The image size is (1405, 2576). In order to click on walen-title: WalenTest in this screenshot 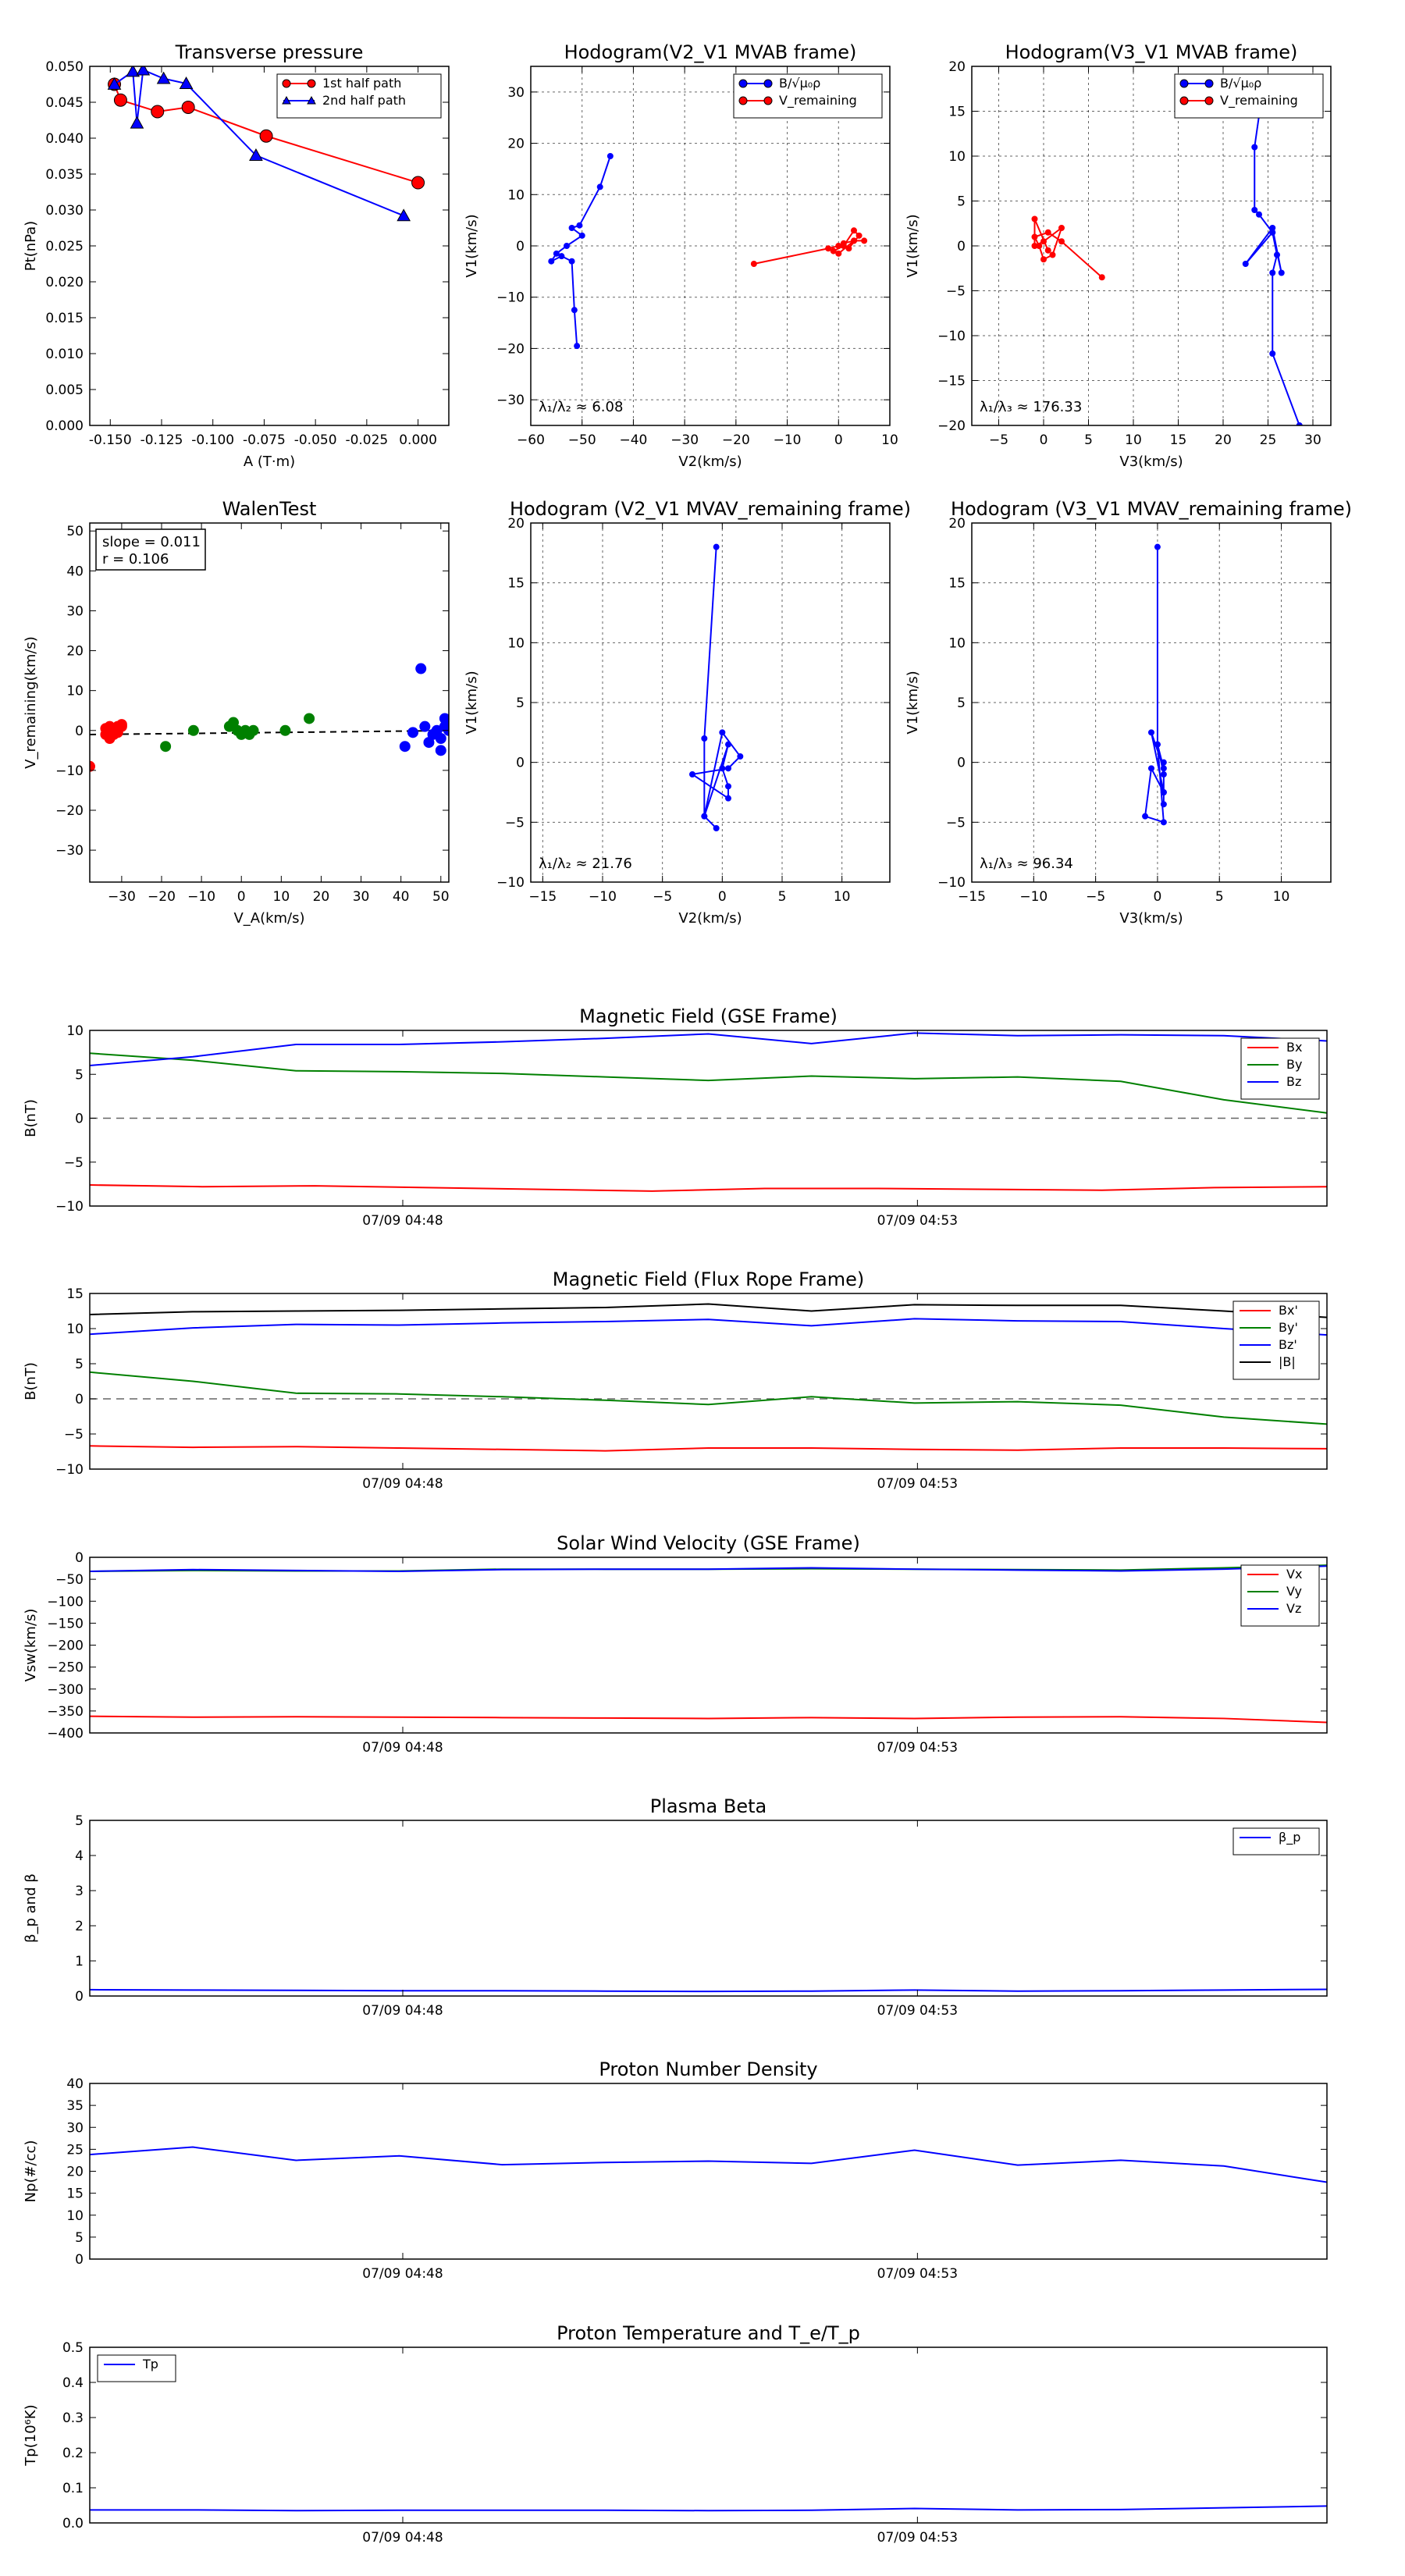, I will do `click(270, 509)`.